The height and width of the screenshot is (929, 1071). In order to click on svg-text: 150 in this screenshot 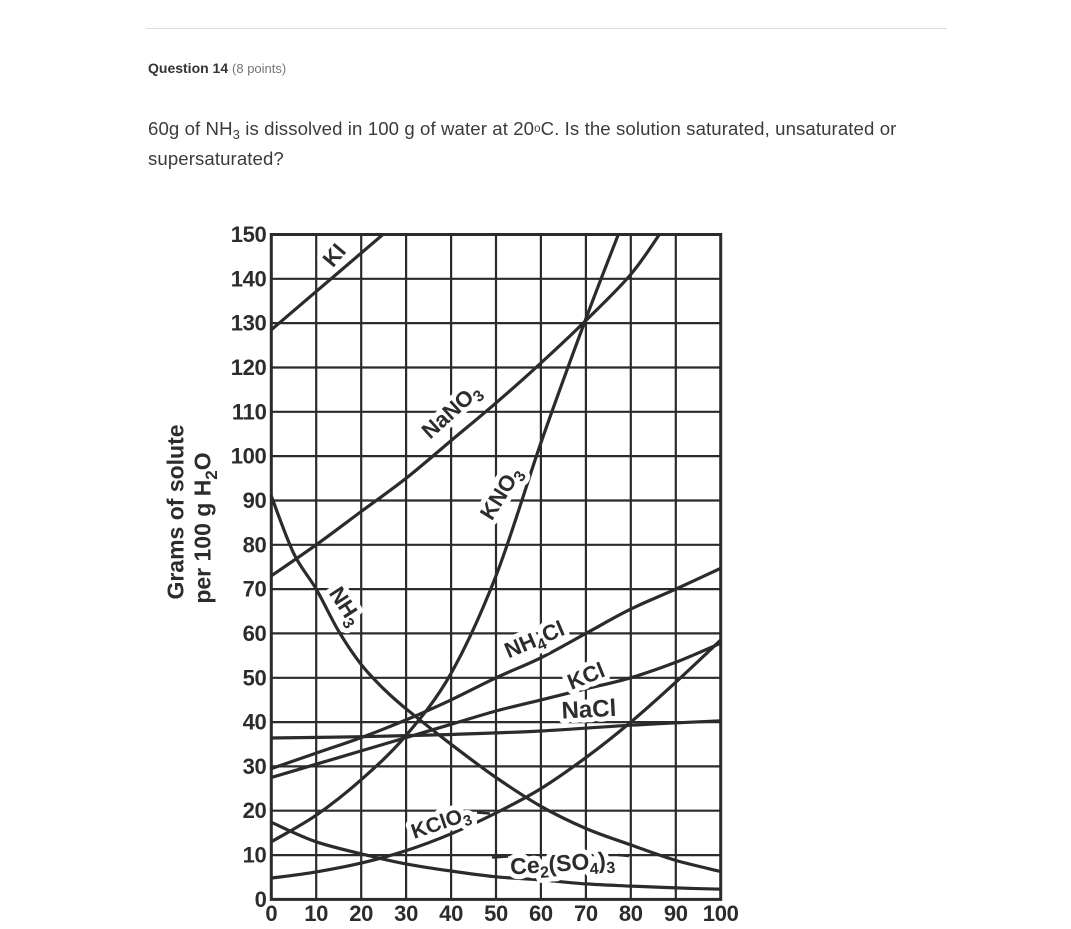, I will do `click(249, 234)`.